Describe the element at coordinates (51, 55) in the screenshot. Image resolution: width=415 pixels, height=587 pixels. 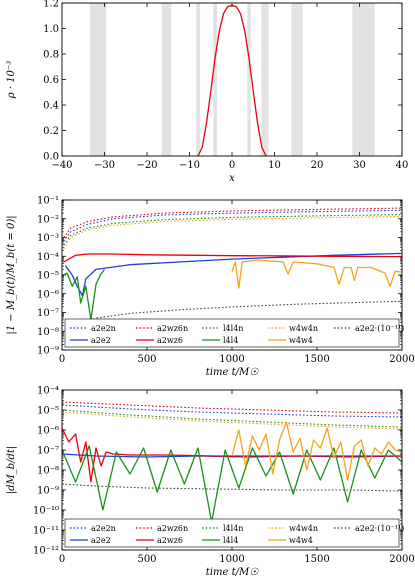
I see `y-tick-label: 0.8` at that location.